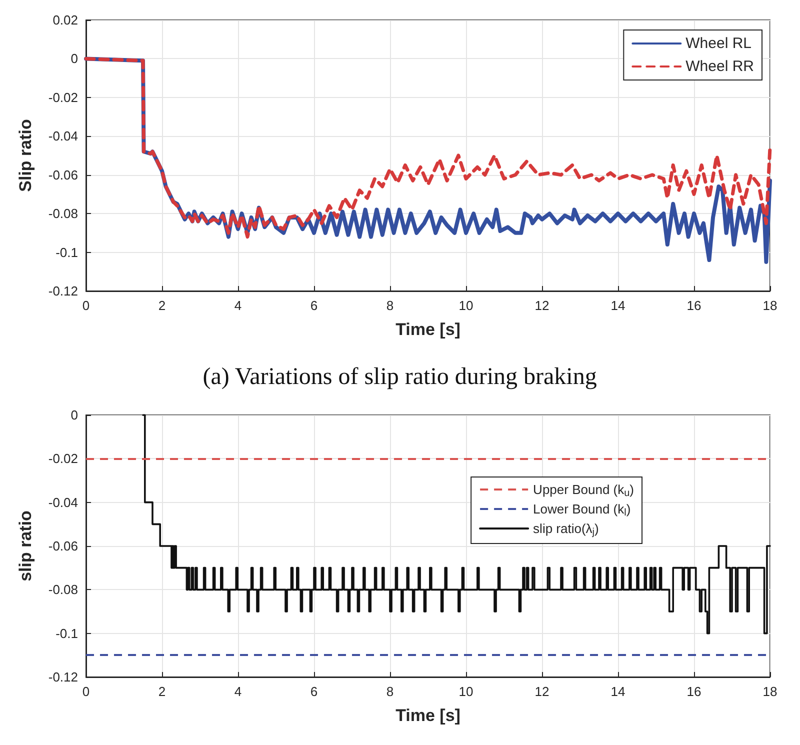 Image resolution: width=800 pixels, height=745 pixels. Describe the element at coordinates (65, 20) in the screenshot. I see `y-tick-label: 0.02` at that location.